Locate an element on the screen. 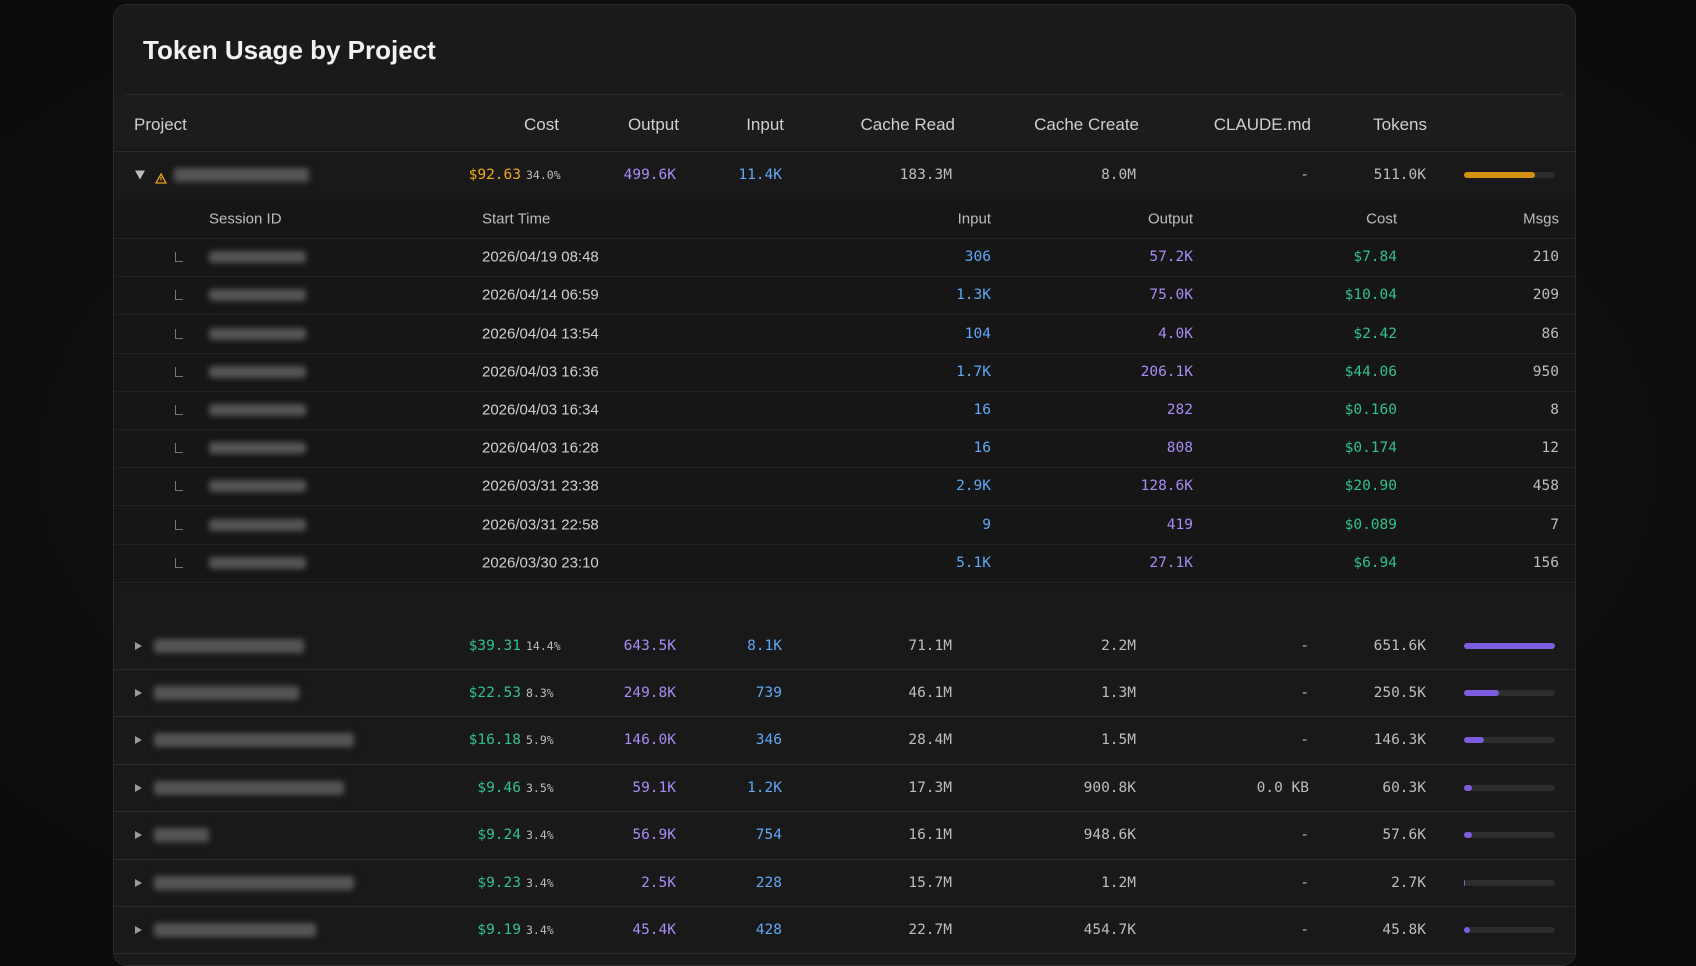 The width and height of the screenshot is (1696, 966). cache-read: 71.1M is located at coordinates (930, 646).